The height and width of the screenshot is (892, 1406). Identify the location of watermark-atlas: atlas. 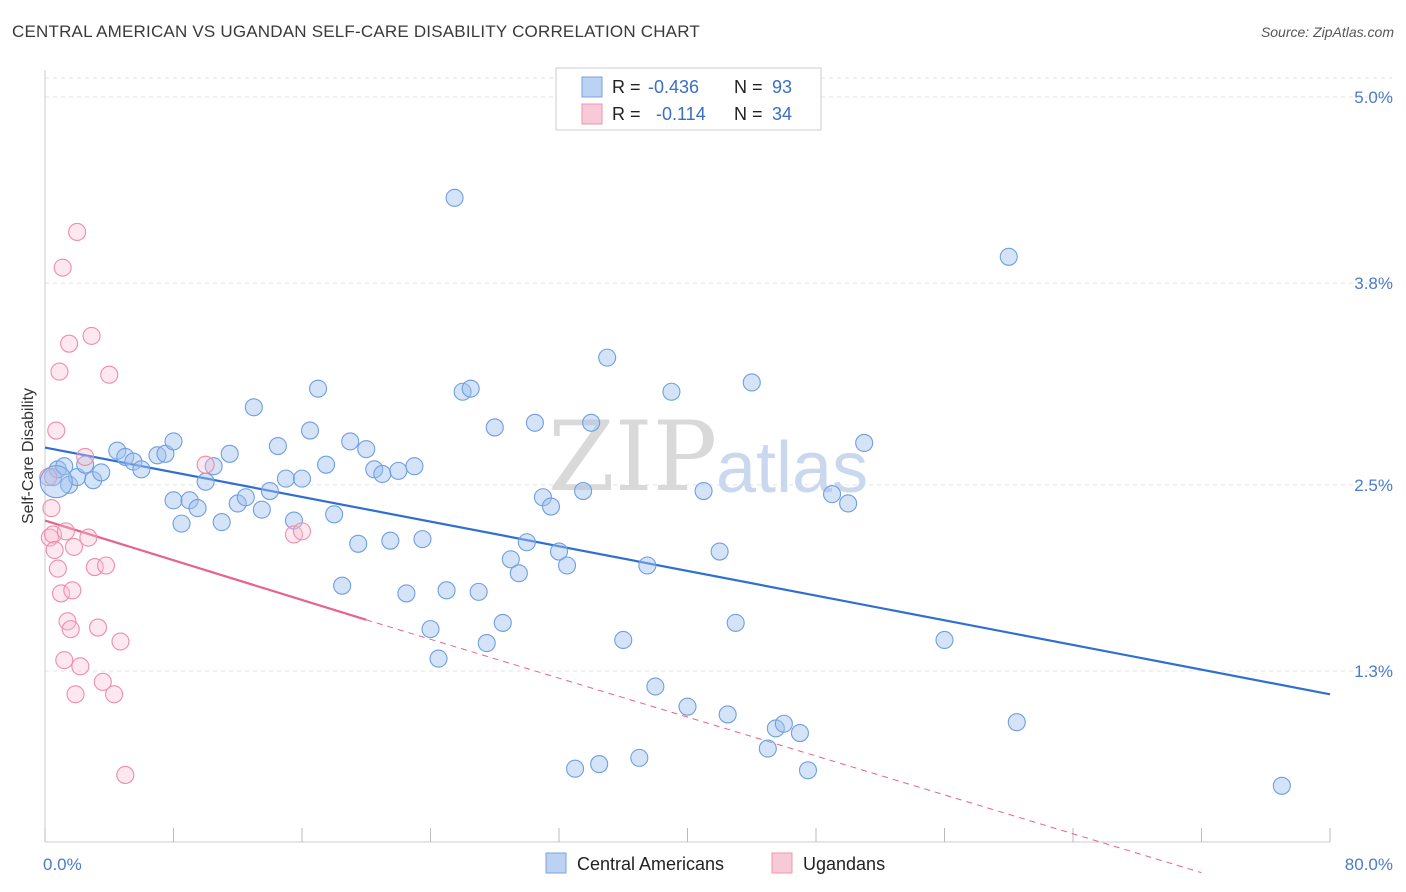
(792, 468).